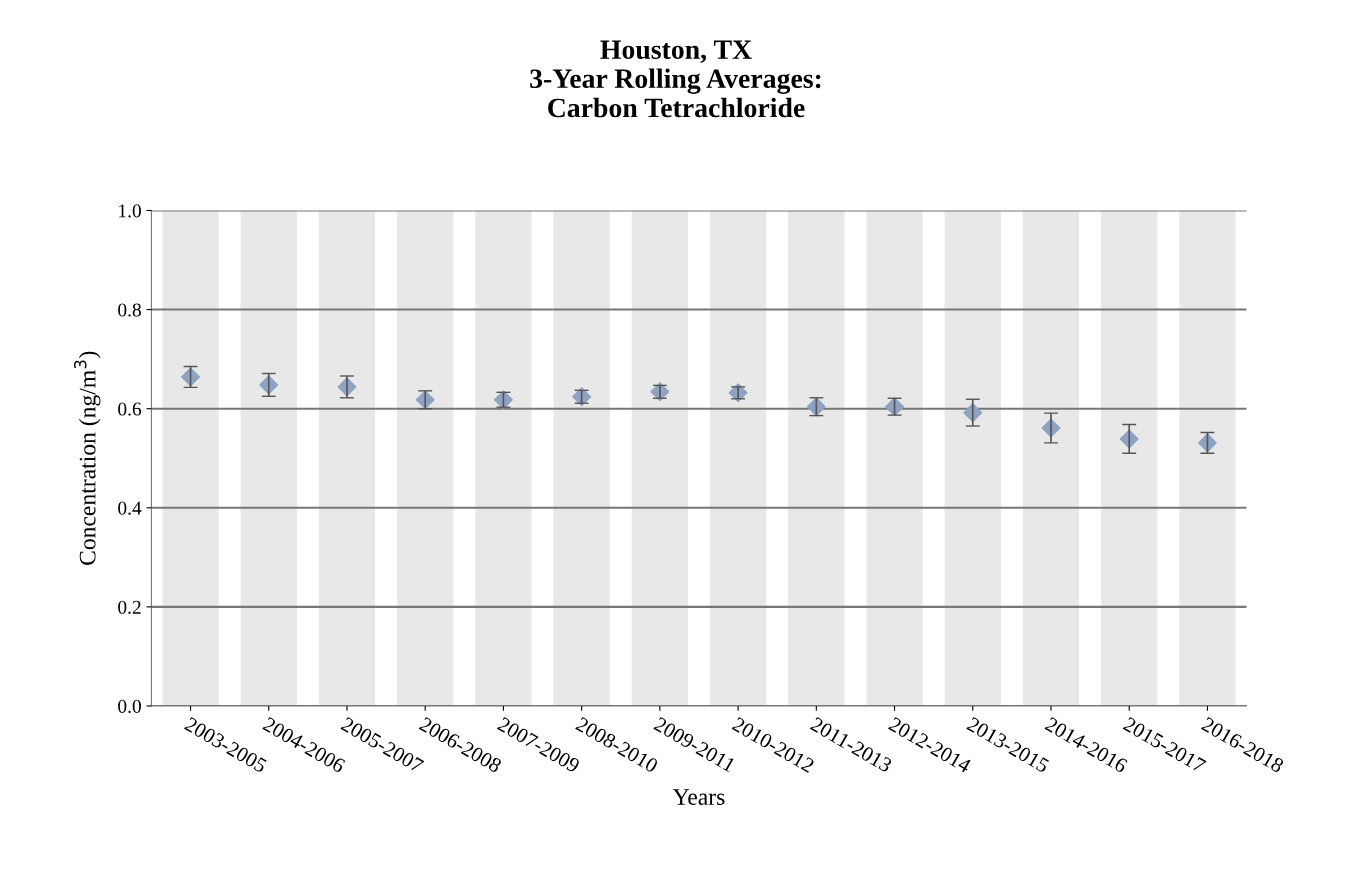  I want to click on y-tick-label: 0.8, so click(129, 310).